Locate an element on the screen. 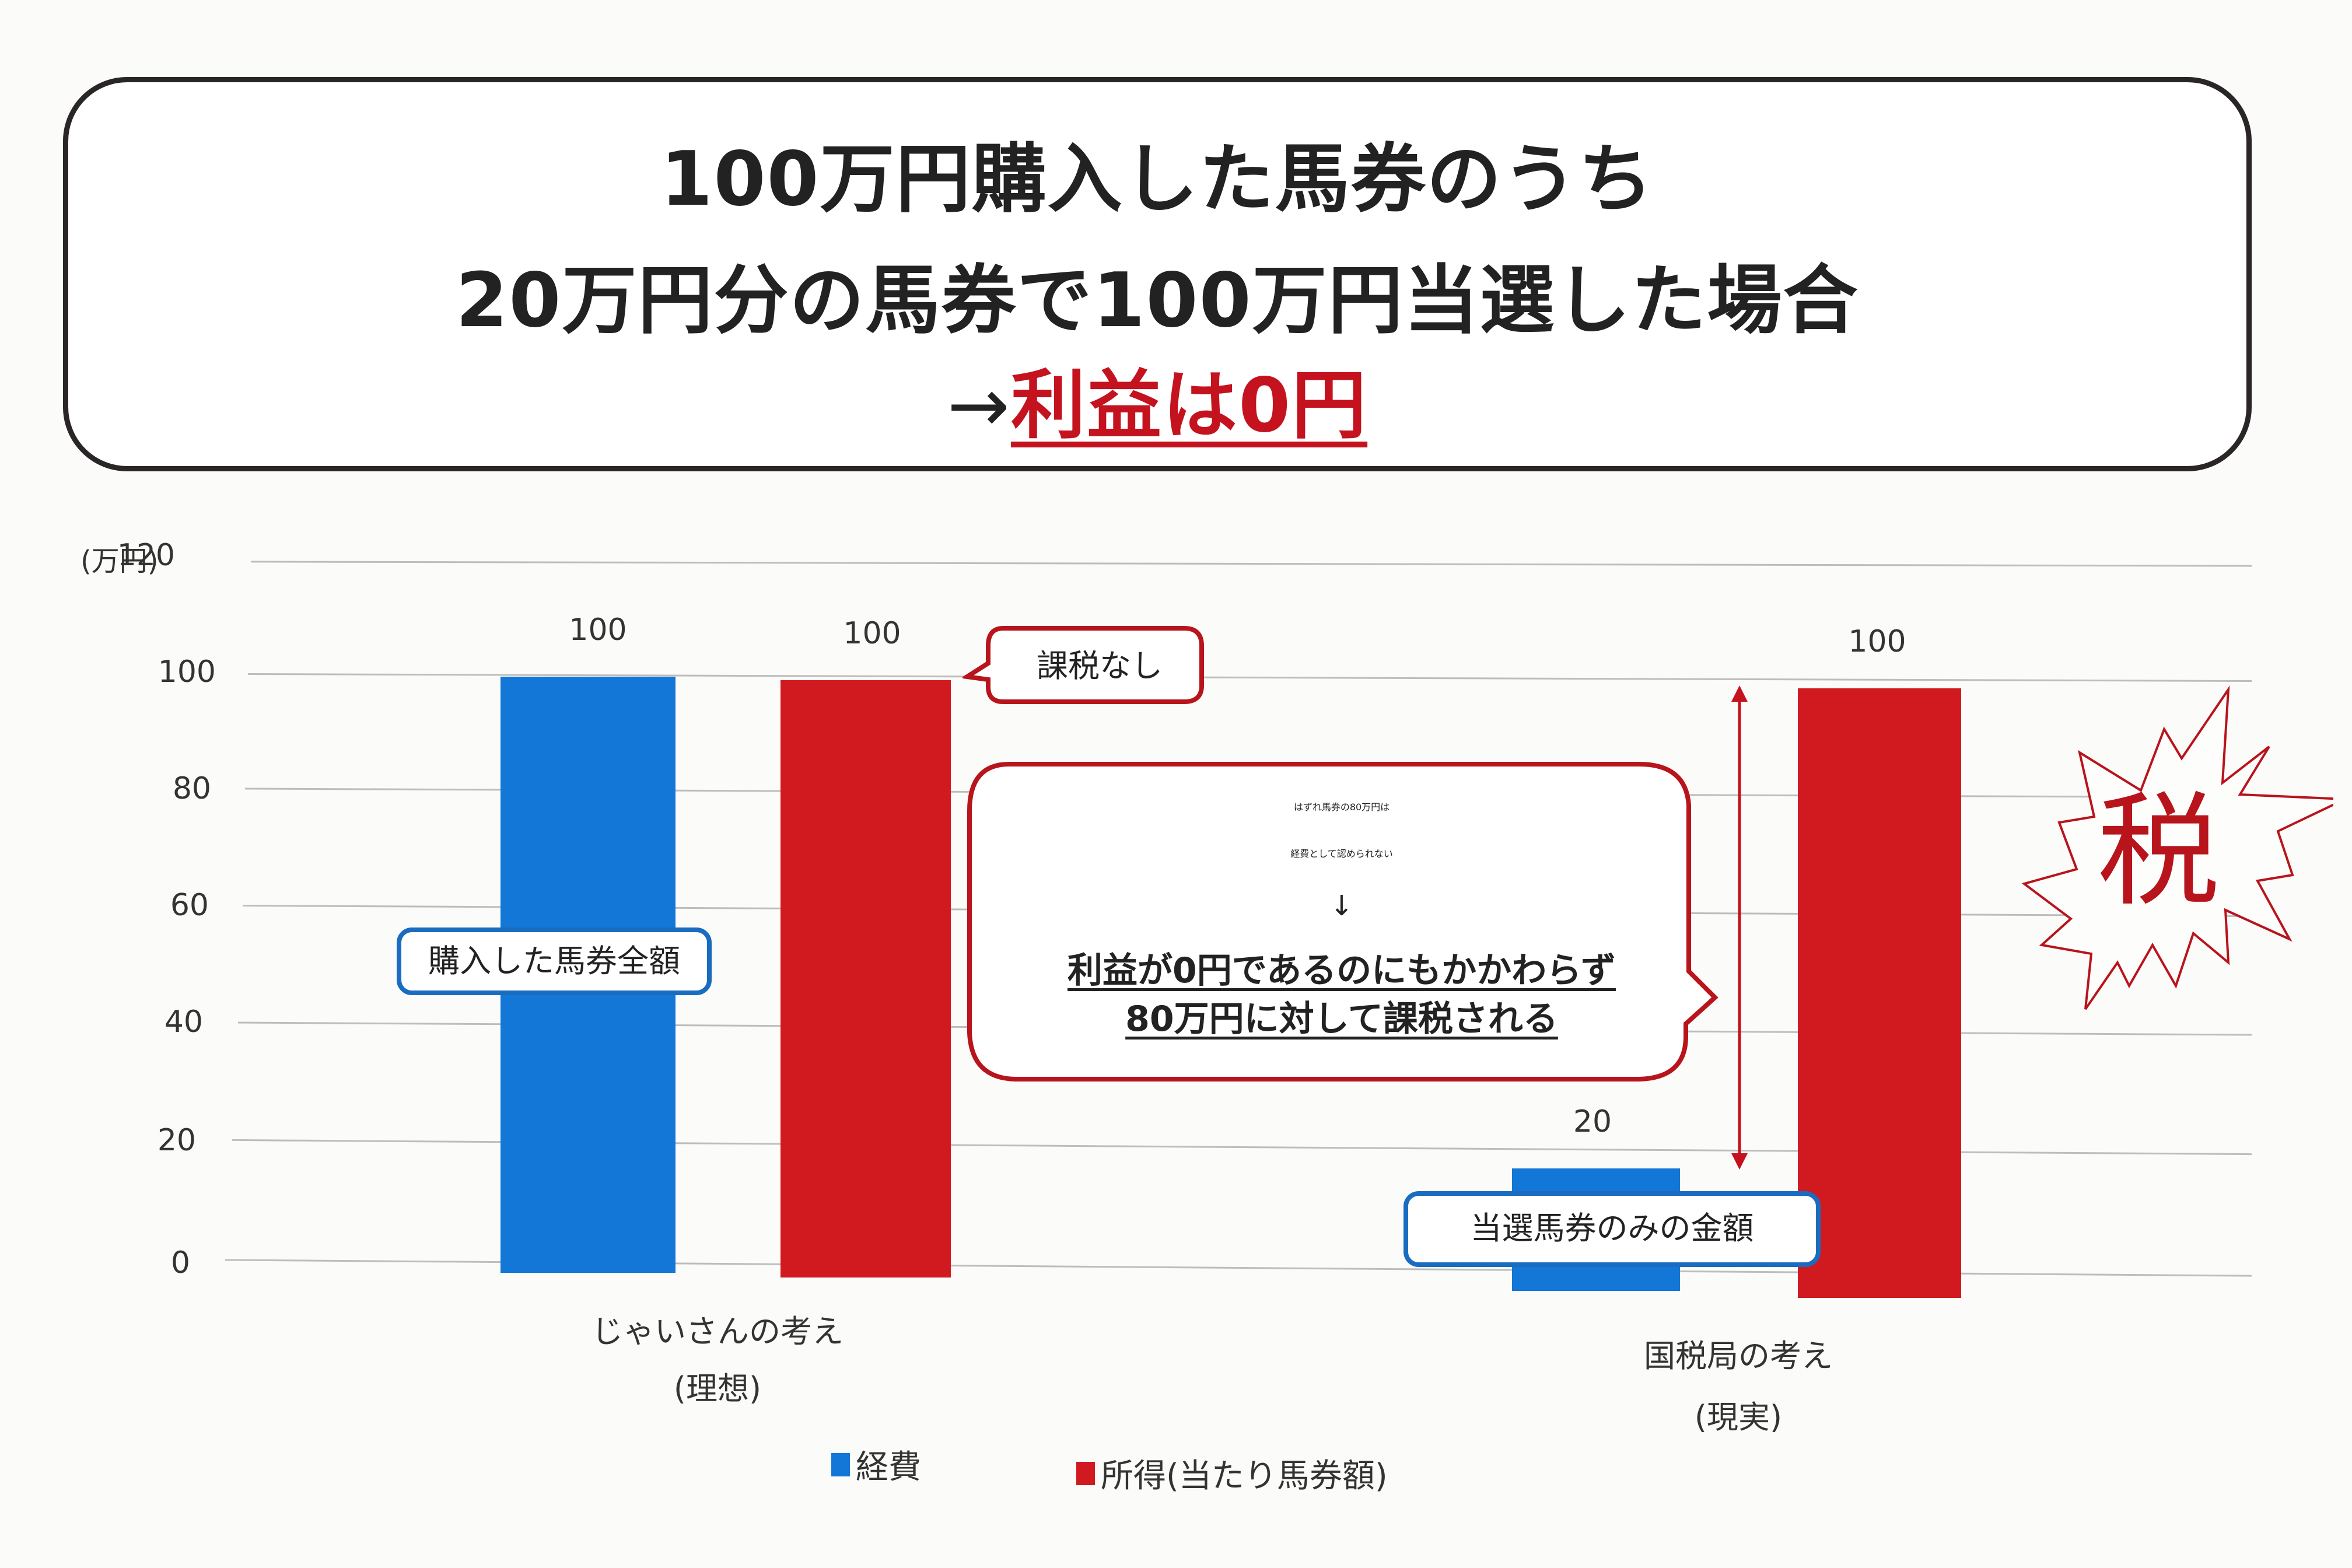 The height and width of the screenshot is (1568, 2352). note-purchase-total: 購入した馬券全額 is located at coordinates (554, 961).